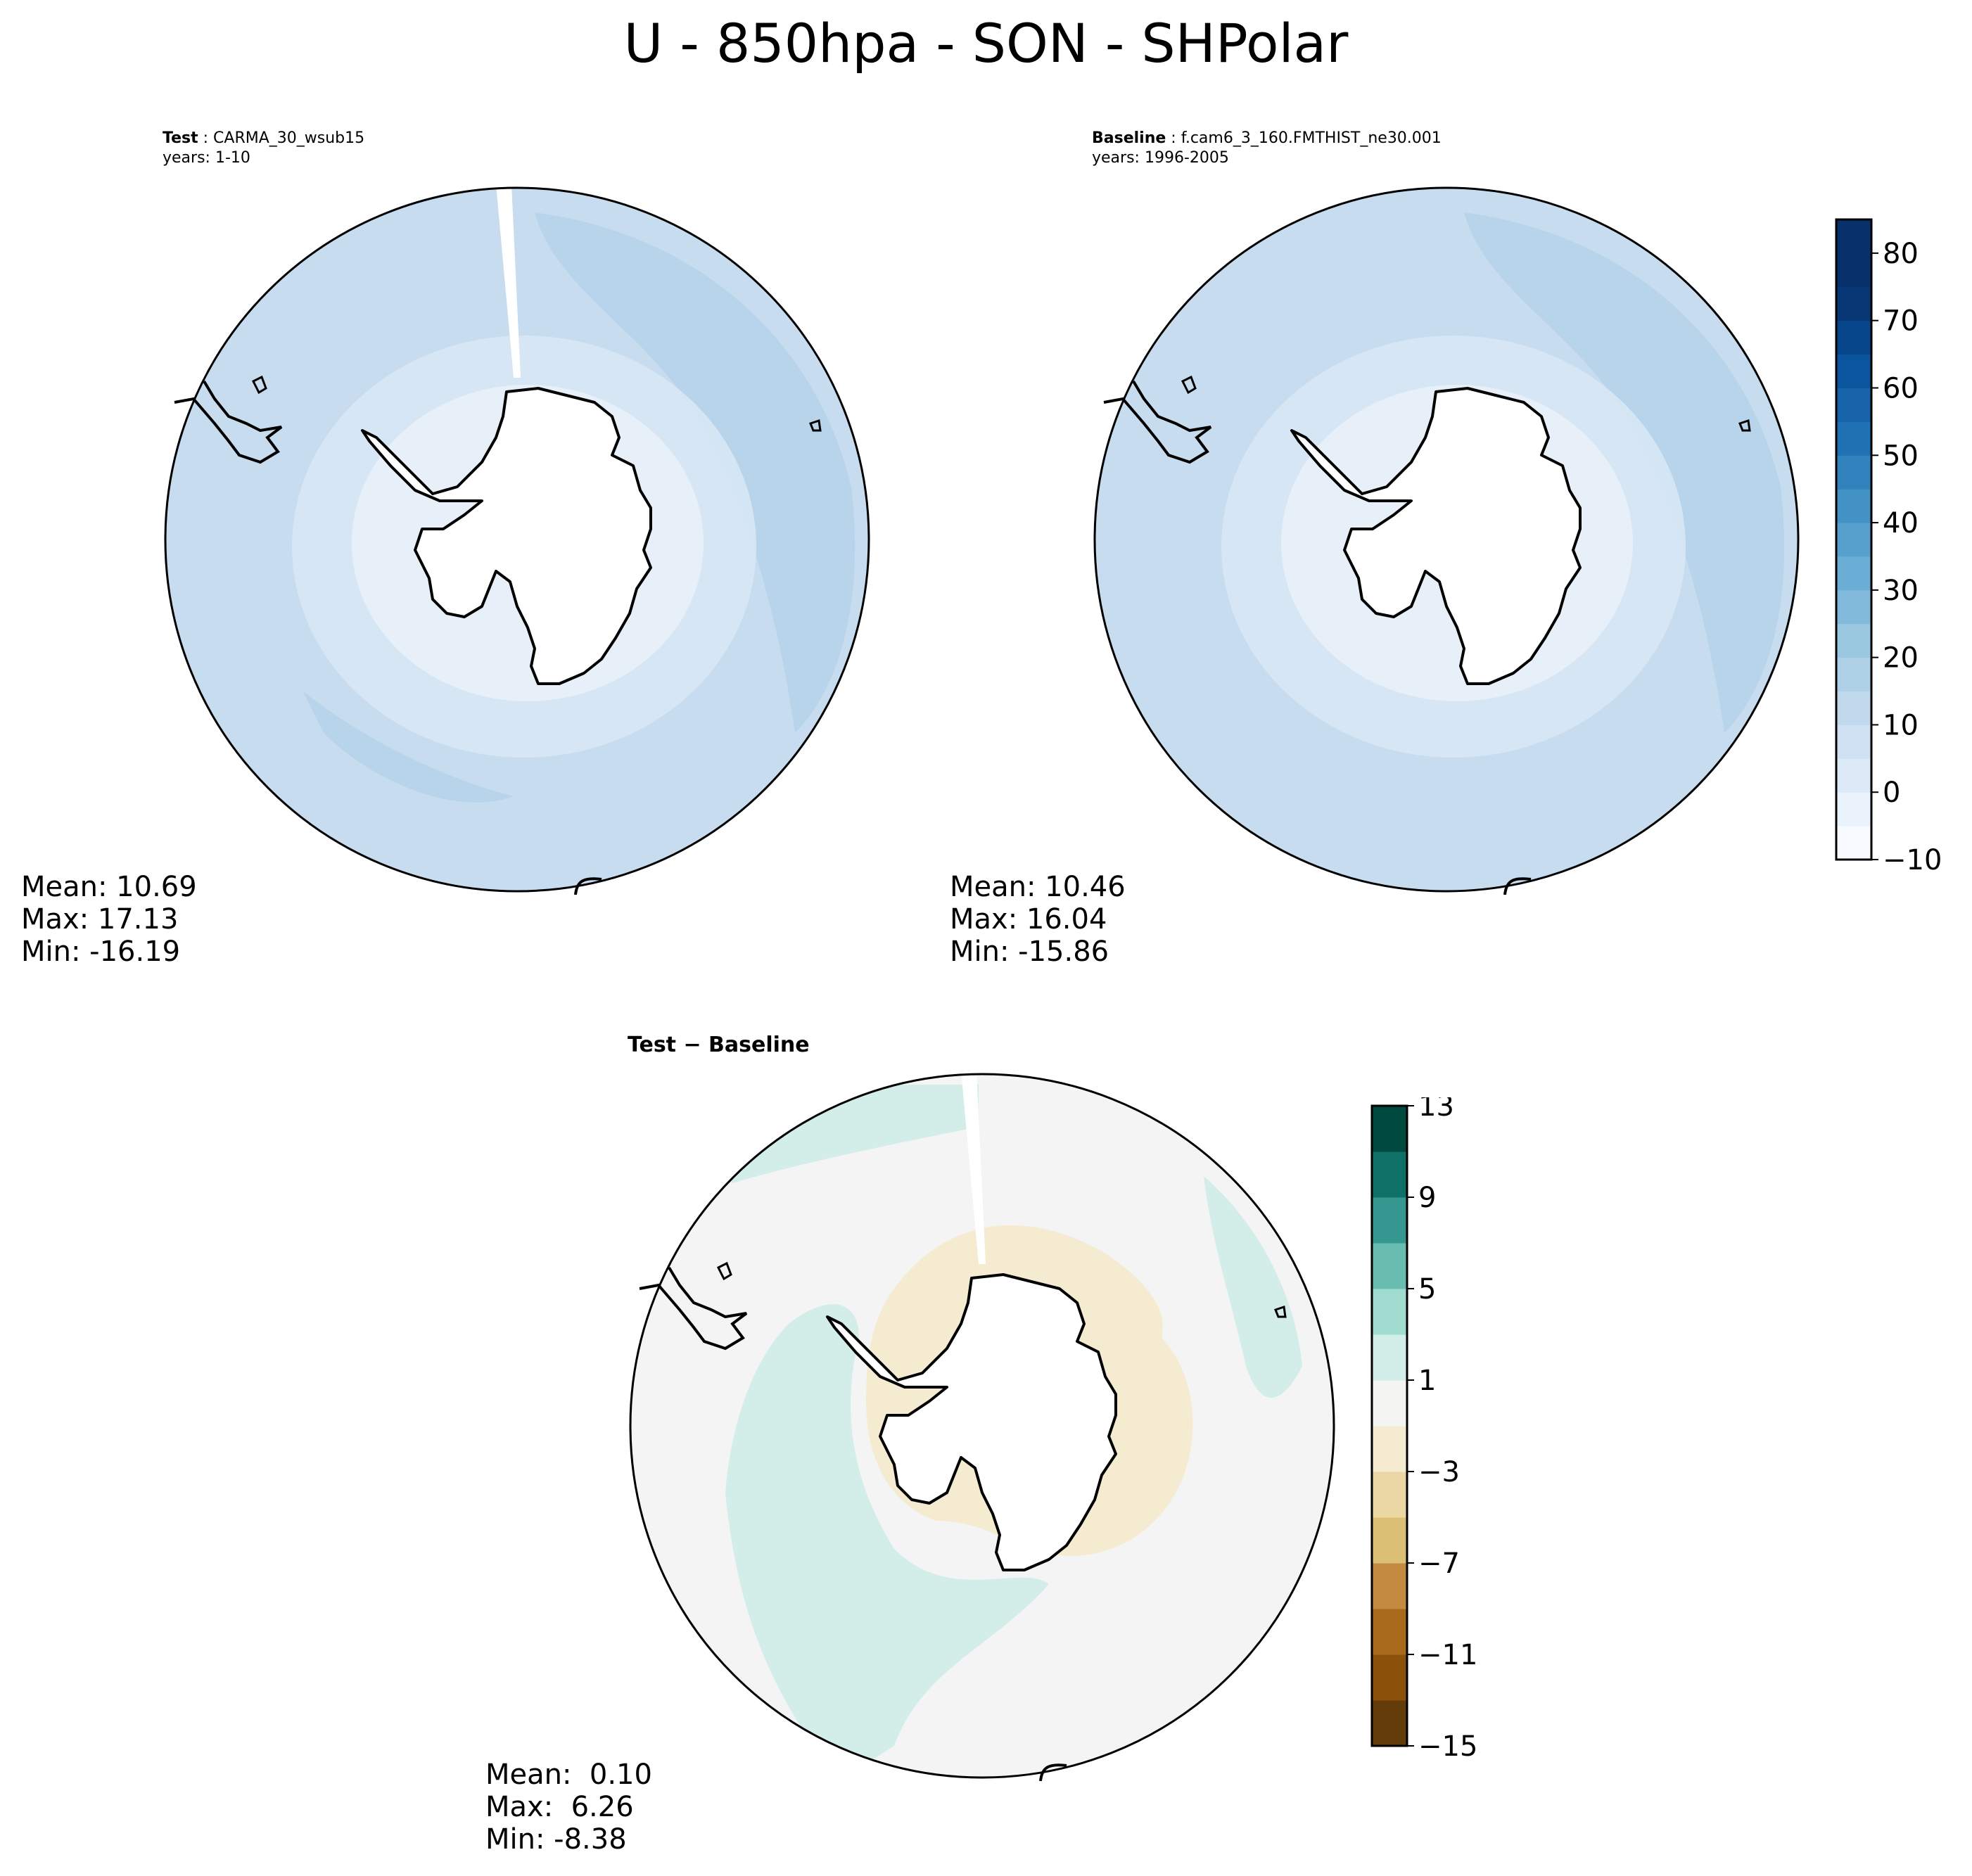 This screenshot has height=1876, width=1972. Describe the element at coordinates (1427, 1381) in the screenshot. I see `colorbar-tick-label: 1` at that location.